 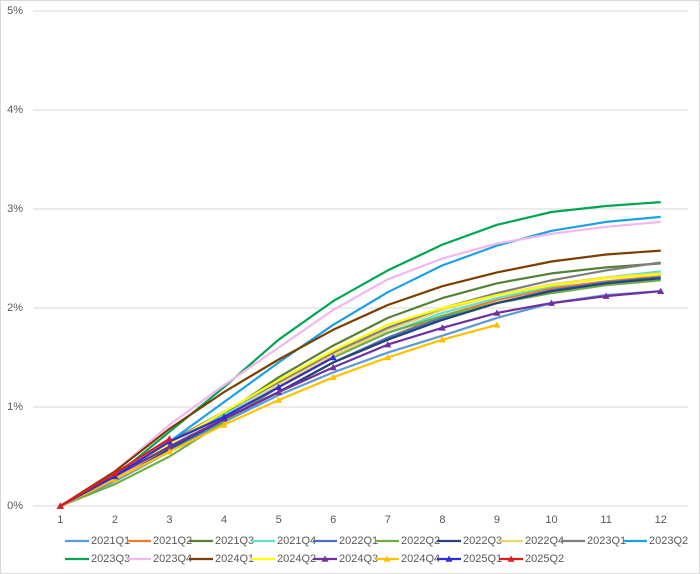 What do you see at coordinates (497, 520) in the screenshot?
I see `x-tick-label: 9` at bounding box center [497, 520].